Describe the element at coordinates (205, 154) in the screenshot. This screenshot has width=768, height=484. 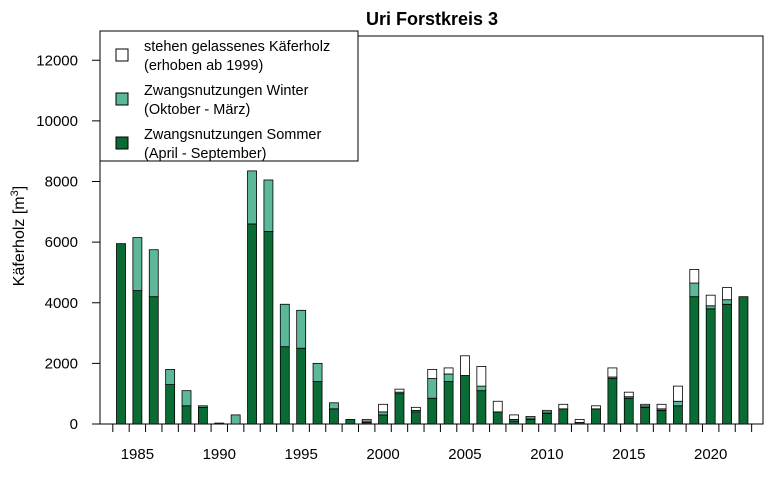
I see `legend-label-sub: (April - September)` at that location.